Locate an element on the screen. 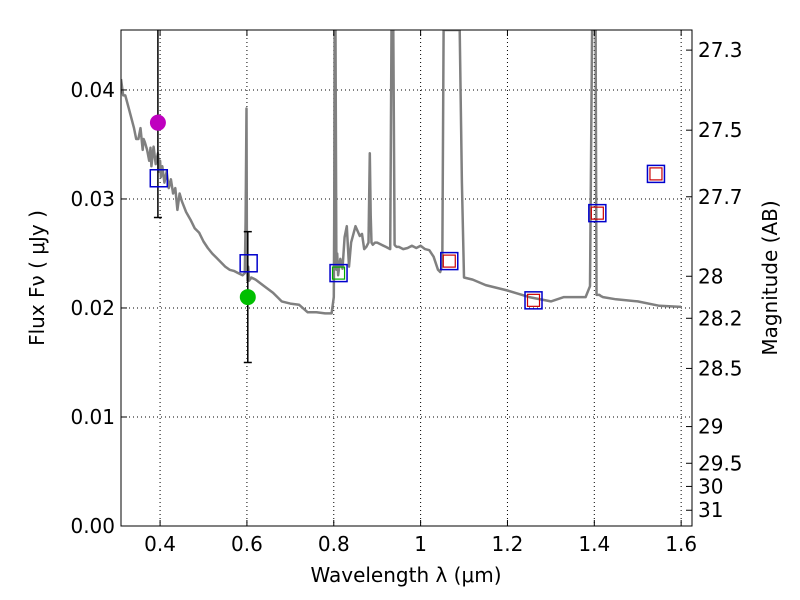 The image size is (800, 600). magnitude-tick-label: 28.2 is located at coordinates (720, 318).